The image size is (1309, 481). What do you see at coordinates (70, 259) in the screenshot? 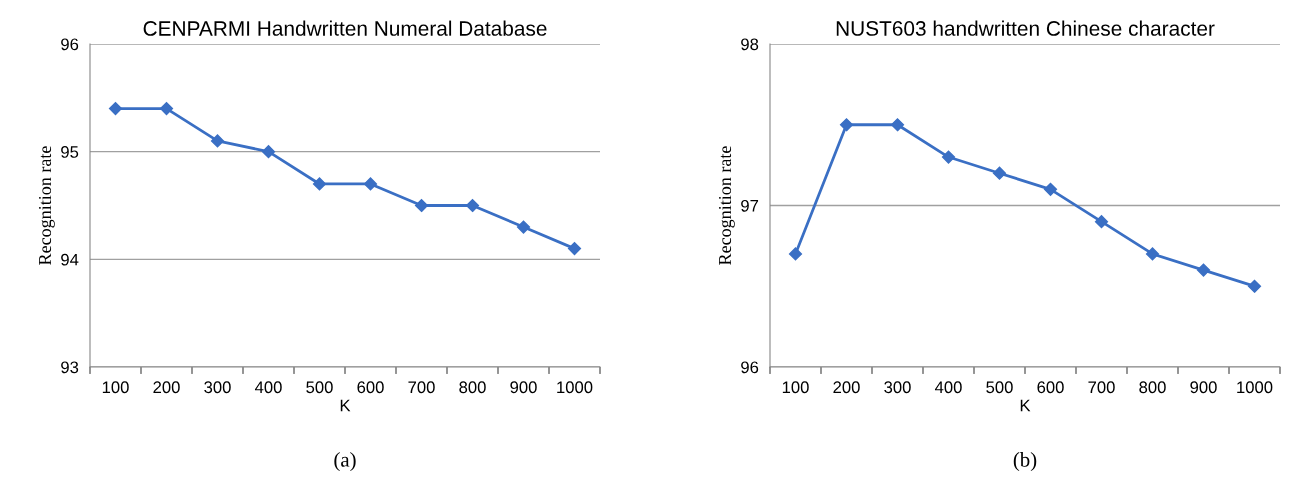
I see `y-tick-label: 94` at bounding box center [70, 259].